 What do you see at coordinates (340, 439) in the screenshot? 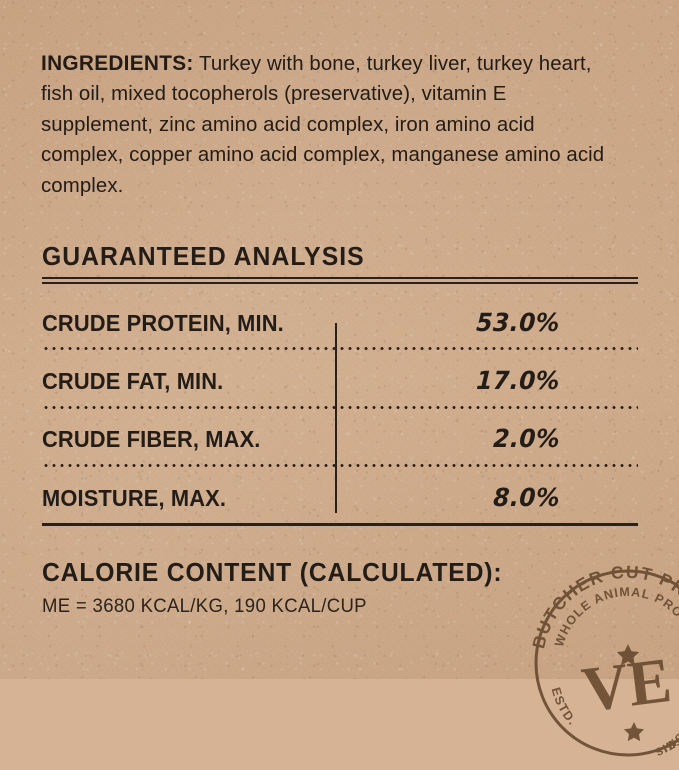
I see `table-row: CRUDE FIBER, MAX. 2.0%` at bounding box center [340, 439].